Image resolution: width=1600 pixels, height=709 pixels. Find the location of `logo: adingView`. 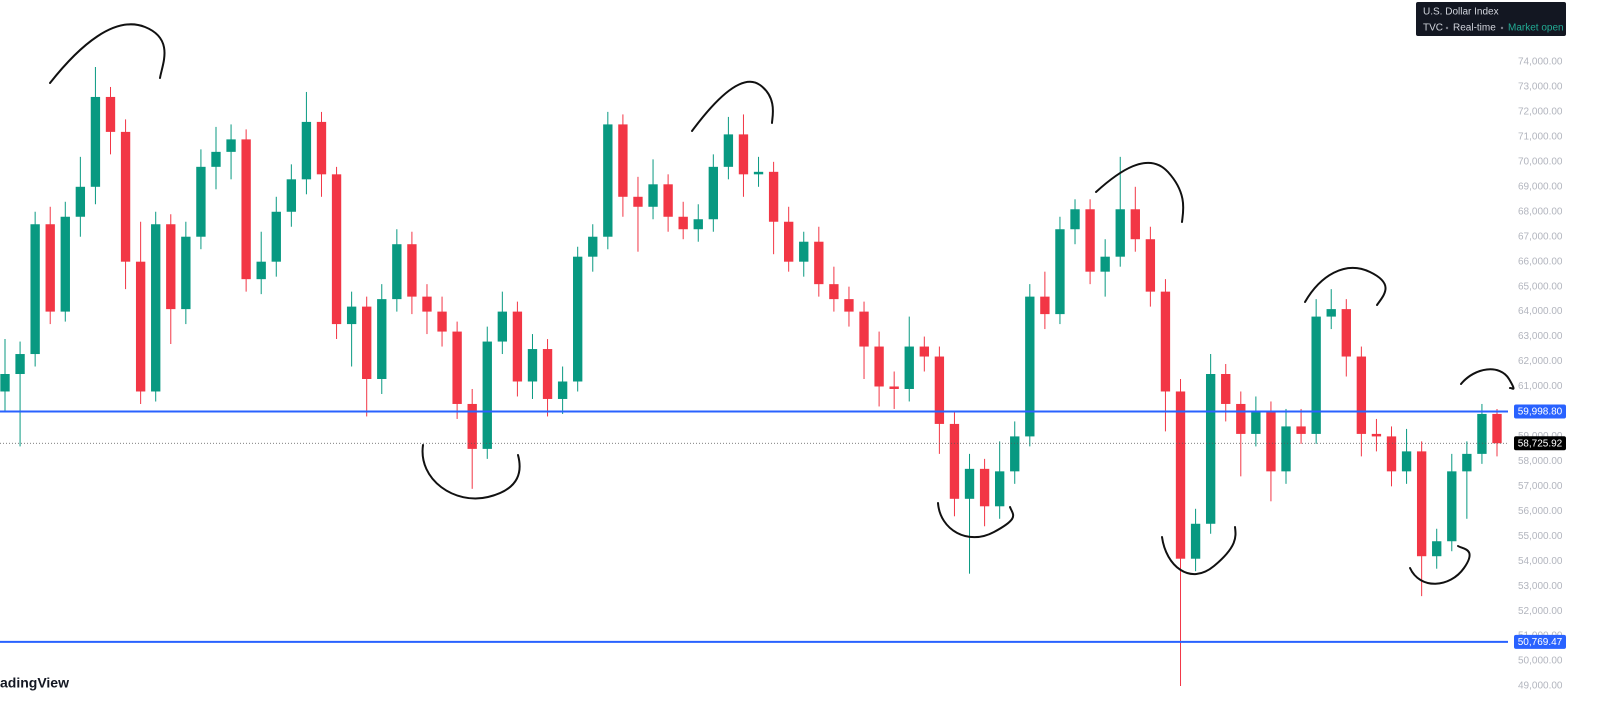

logo: adingView is located at coordinates (34, 683).